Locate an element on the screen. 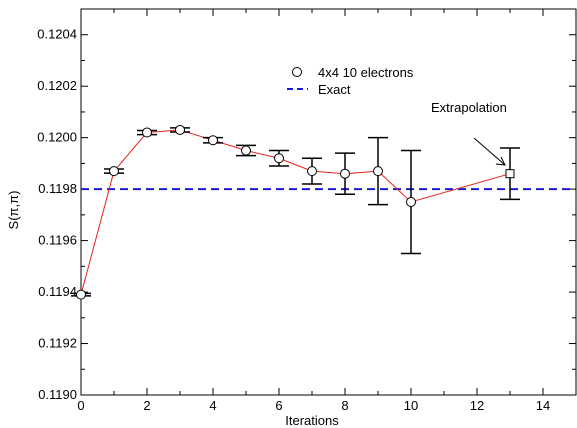 This screenshot has height=428, width=577. y-tick-label: 0.1194 is located at coordinates (57, 291).